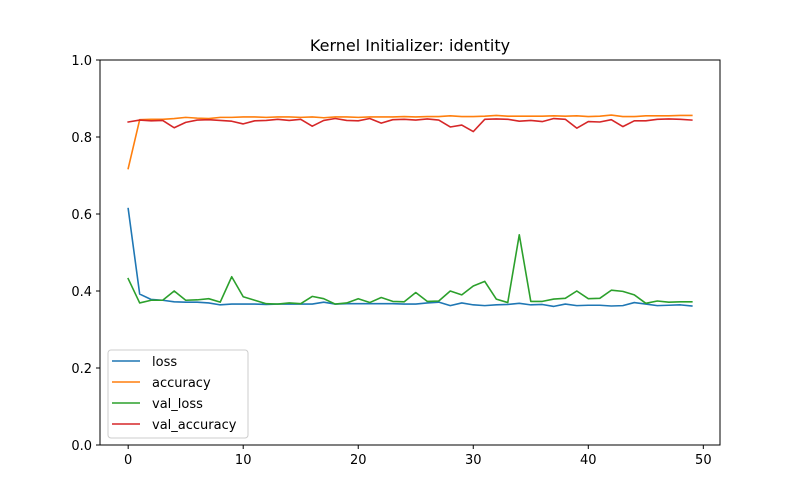 Image resolution: width=800 pixels, height=500 pixels. I want to click on legend-label-val-accuracy: val_accuracy, so click(194, 425).